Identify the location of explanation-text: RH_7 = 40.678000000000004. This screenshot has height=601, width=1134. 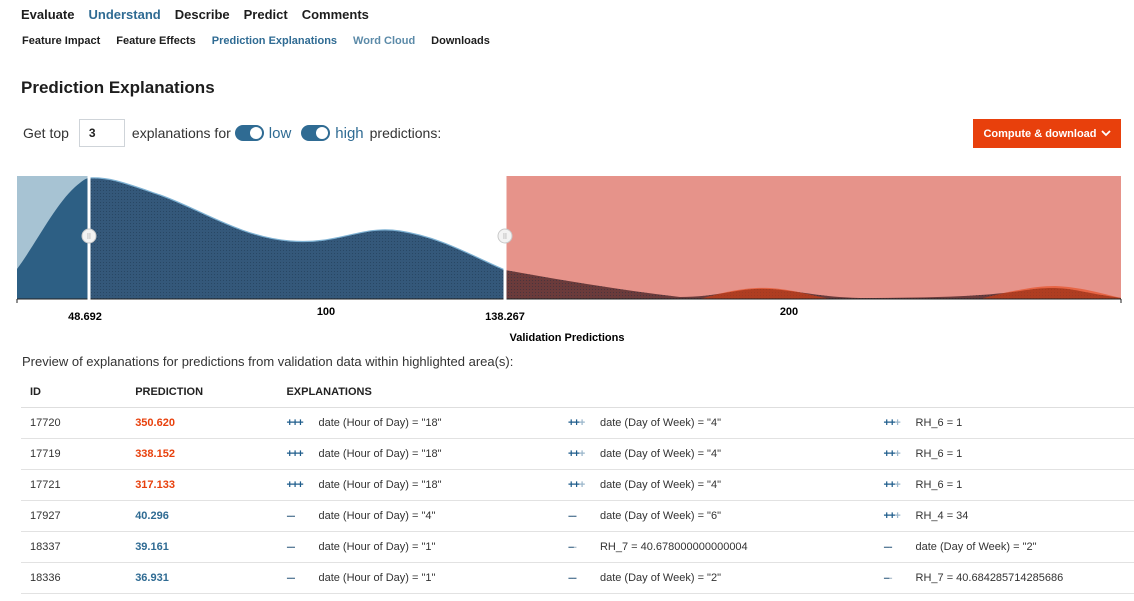
(673, 547).